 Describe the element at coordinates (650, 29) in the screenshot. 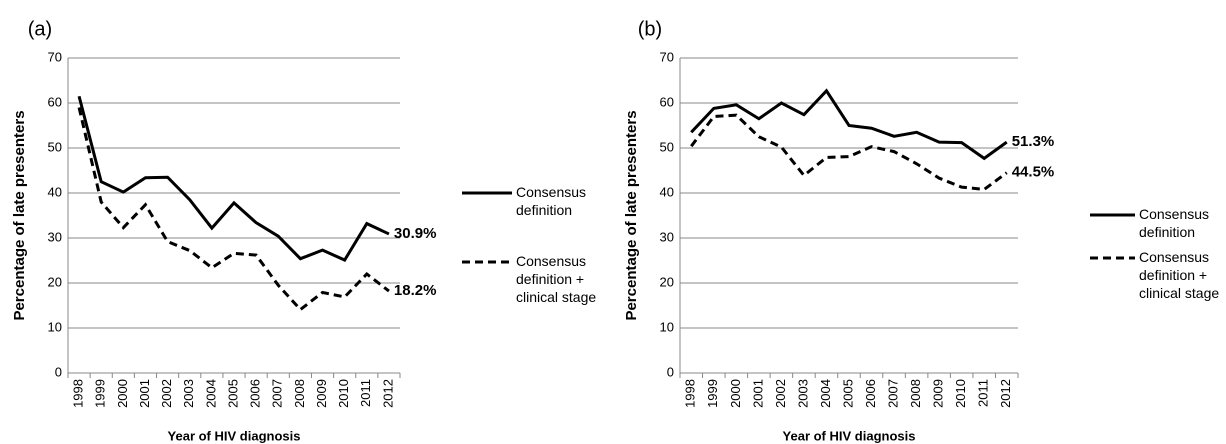

I see `chart-title: (b)` at that location.